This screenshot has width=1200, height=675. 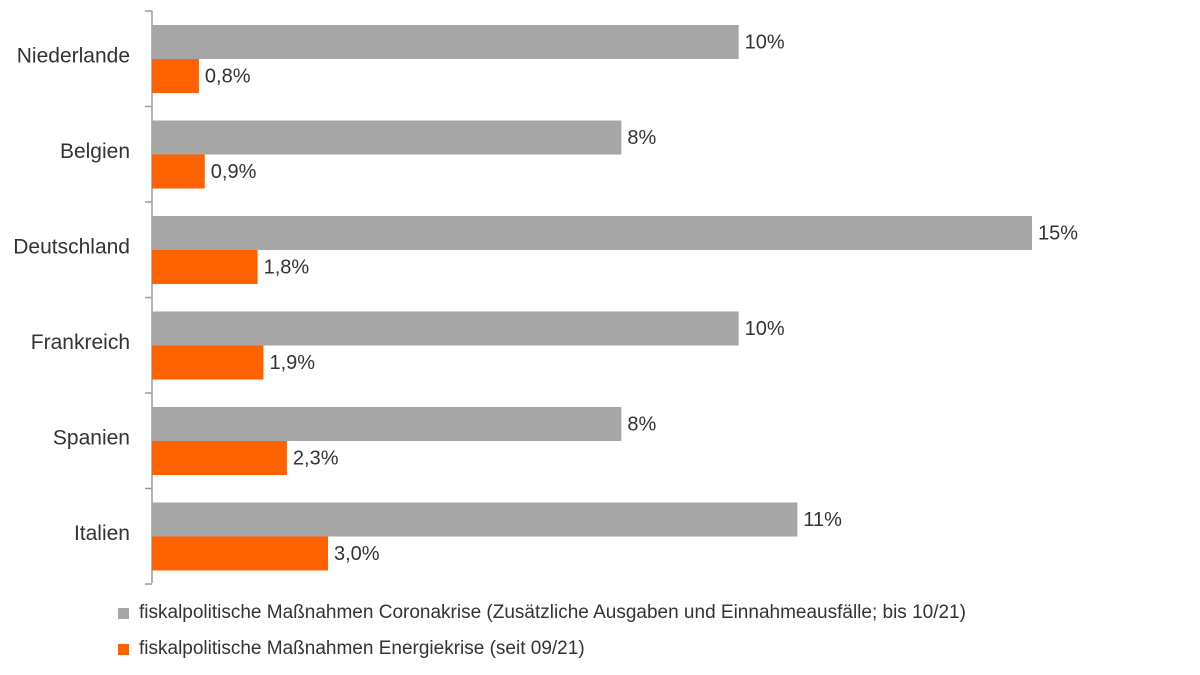 What do you see at coordinates (234, 172) in the screenshot?
I see `value-label-energiekrise: 0,9%` at bounding box center [234, 172].